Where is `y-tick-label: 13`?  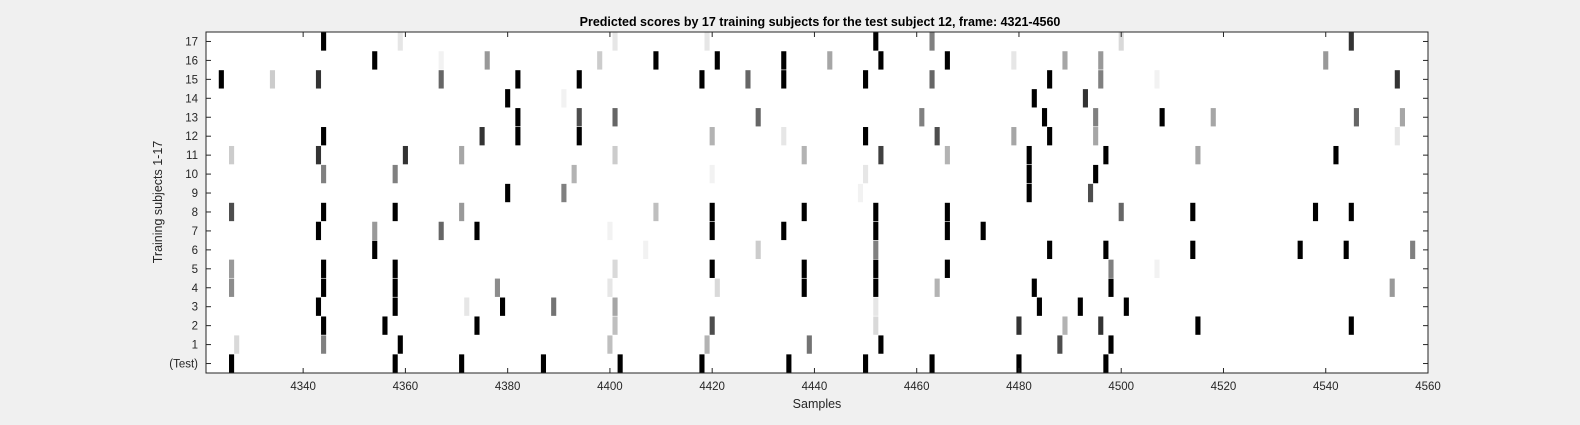
y-tick-label: 13 is located at coordinates (191, 118).